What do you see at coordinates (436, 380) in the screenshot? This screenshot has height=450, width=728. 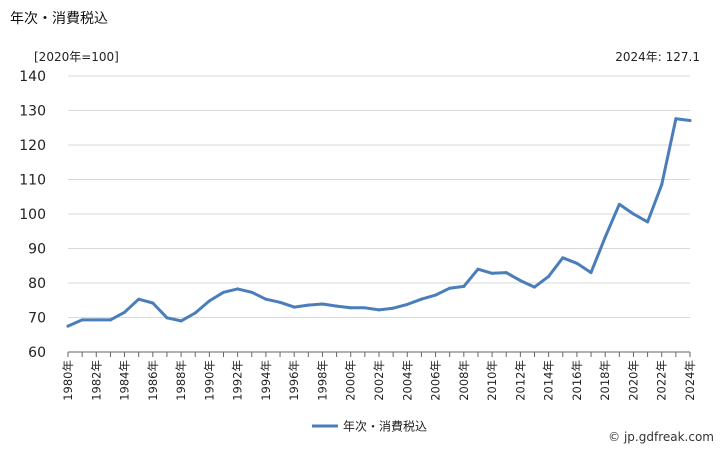 I see `x-tick-label: 2006年` at bounding box center [436, 380].